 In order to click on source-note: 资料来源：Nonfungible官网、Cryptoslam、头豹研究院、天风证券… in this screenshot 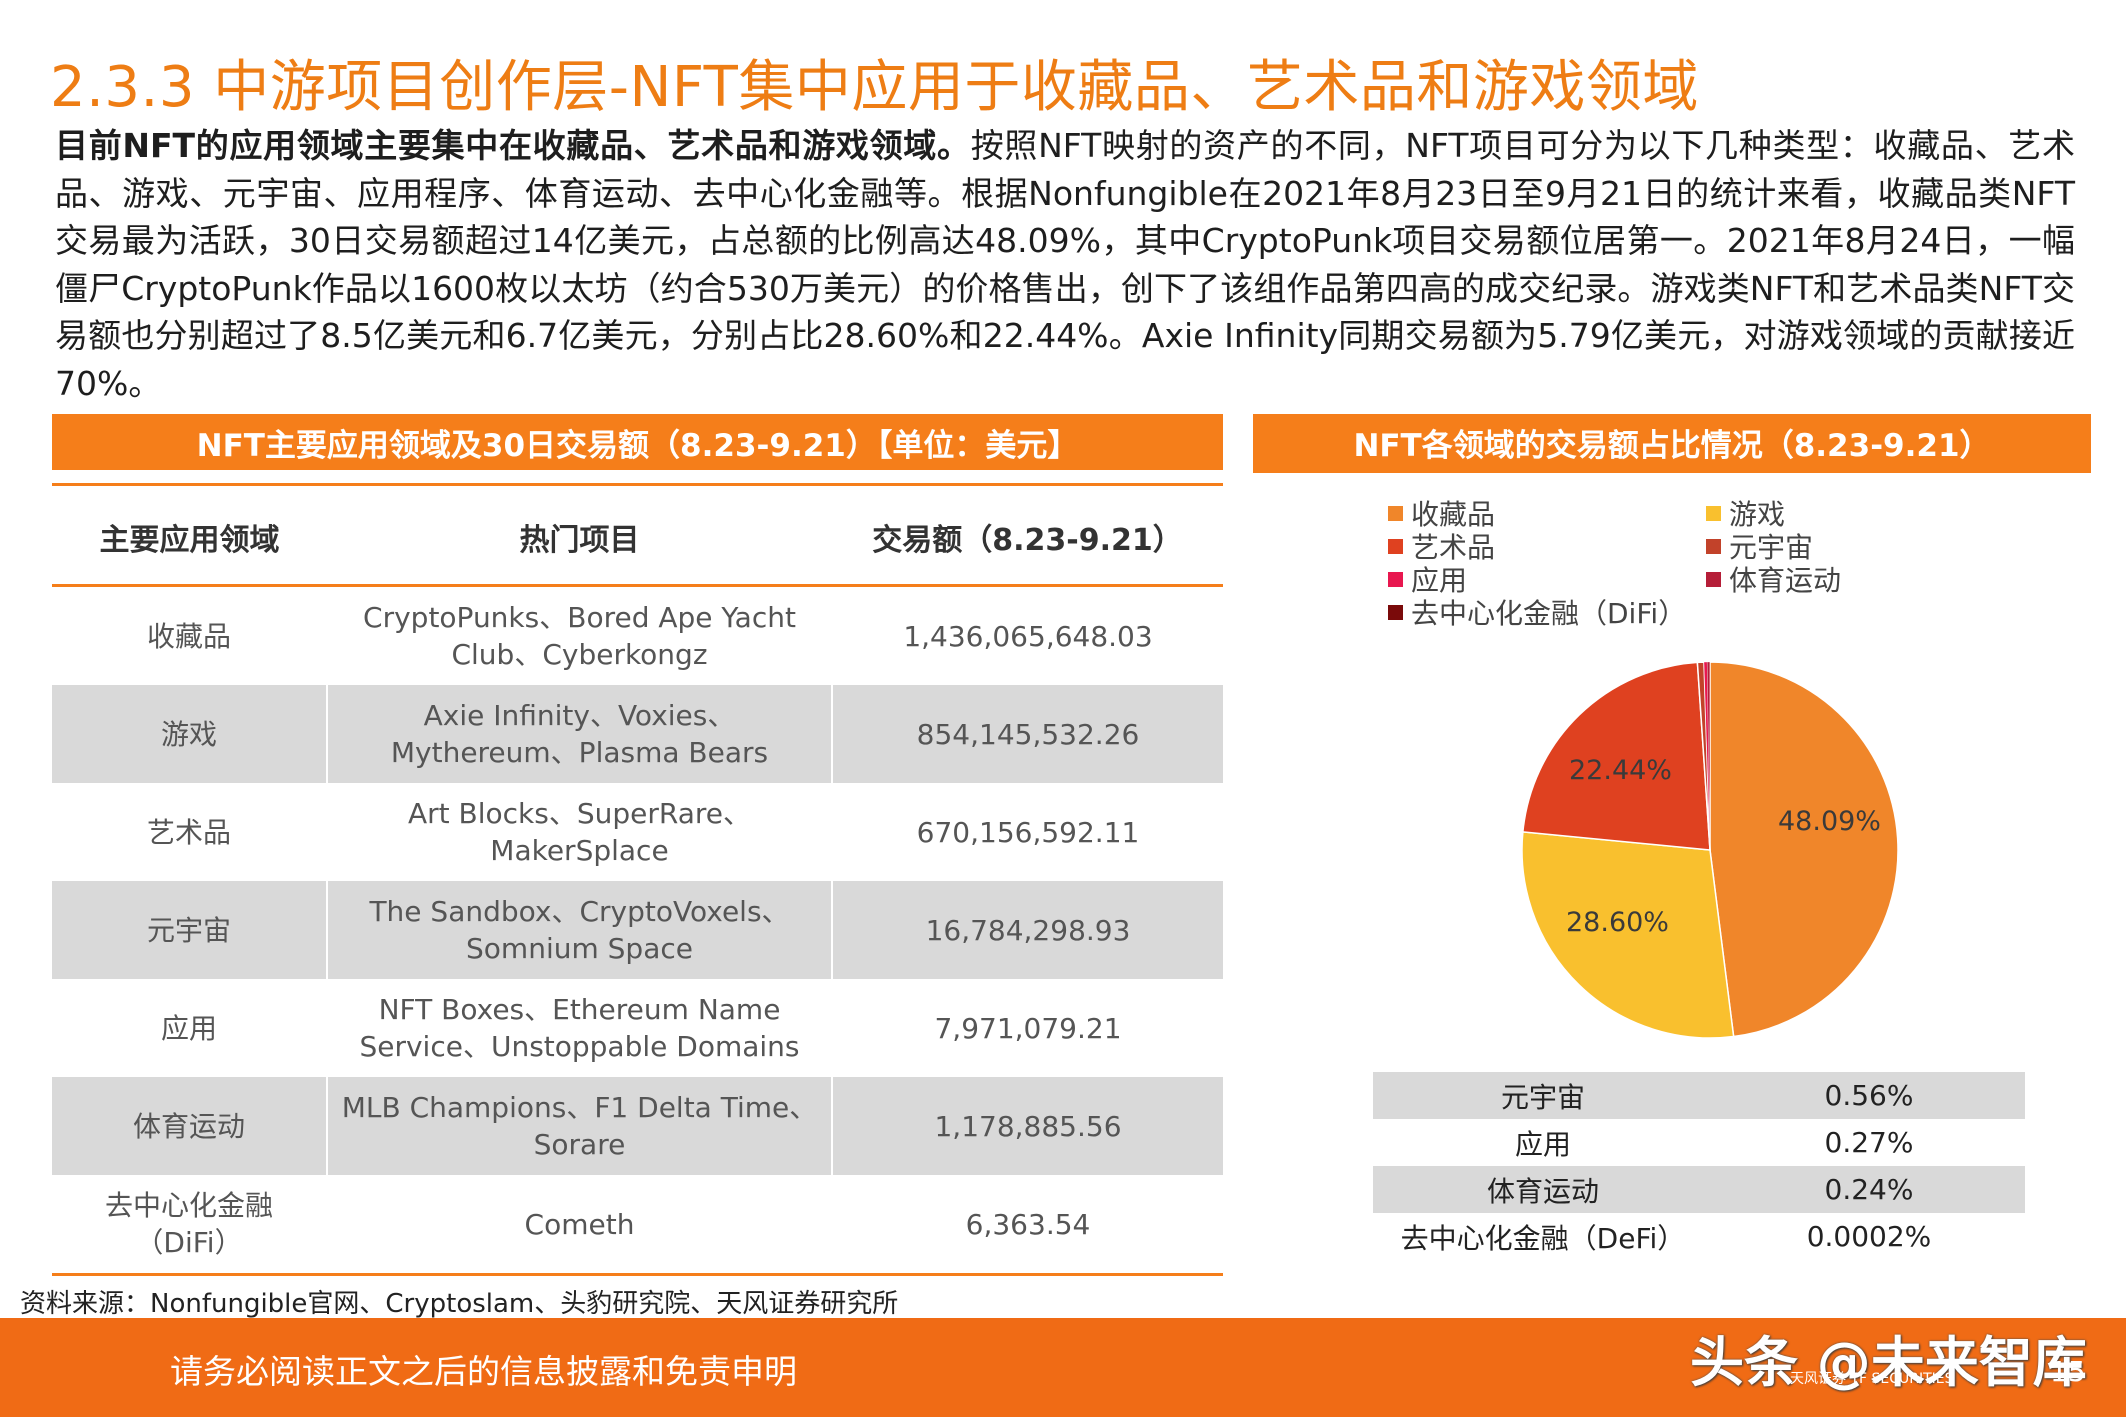, I will do `click(459, 1304)`.